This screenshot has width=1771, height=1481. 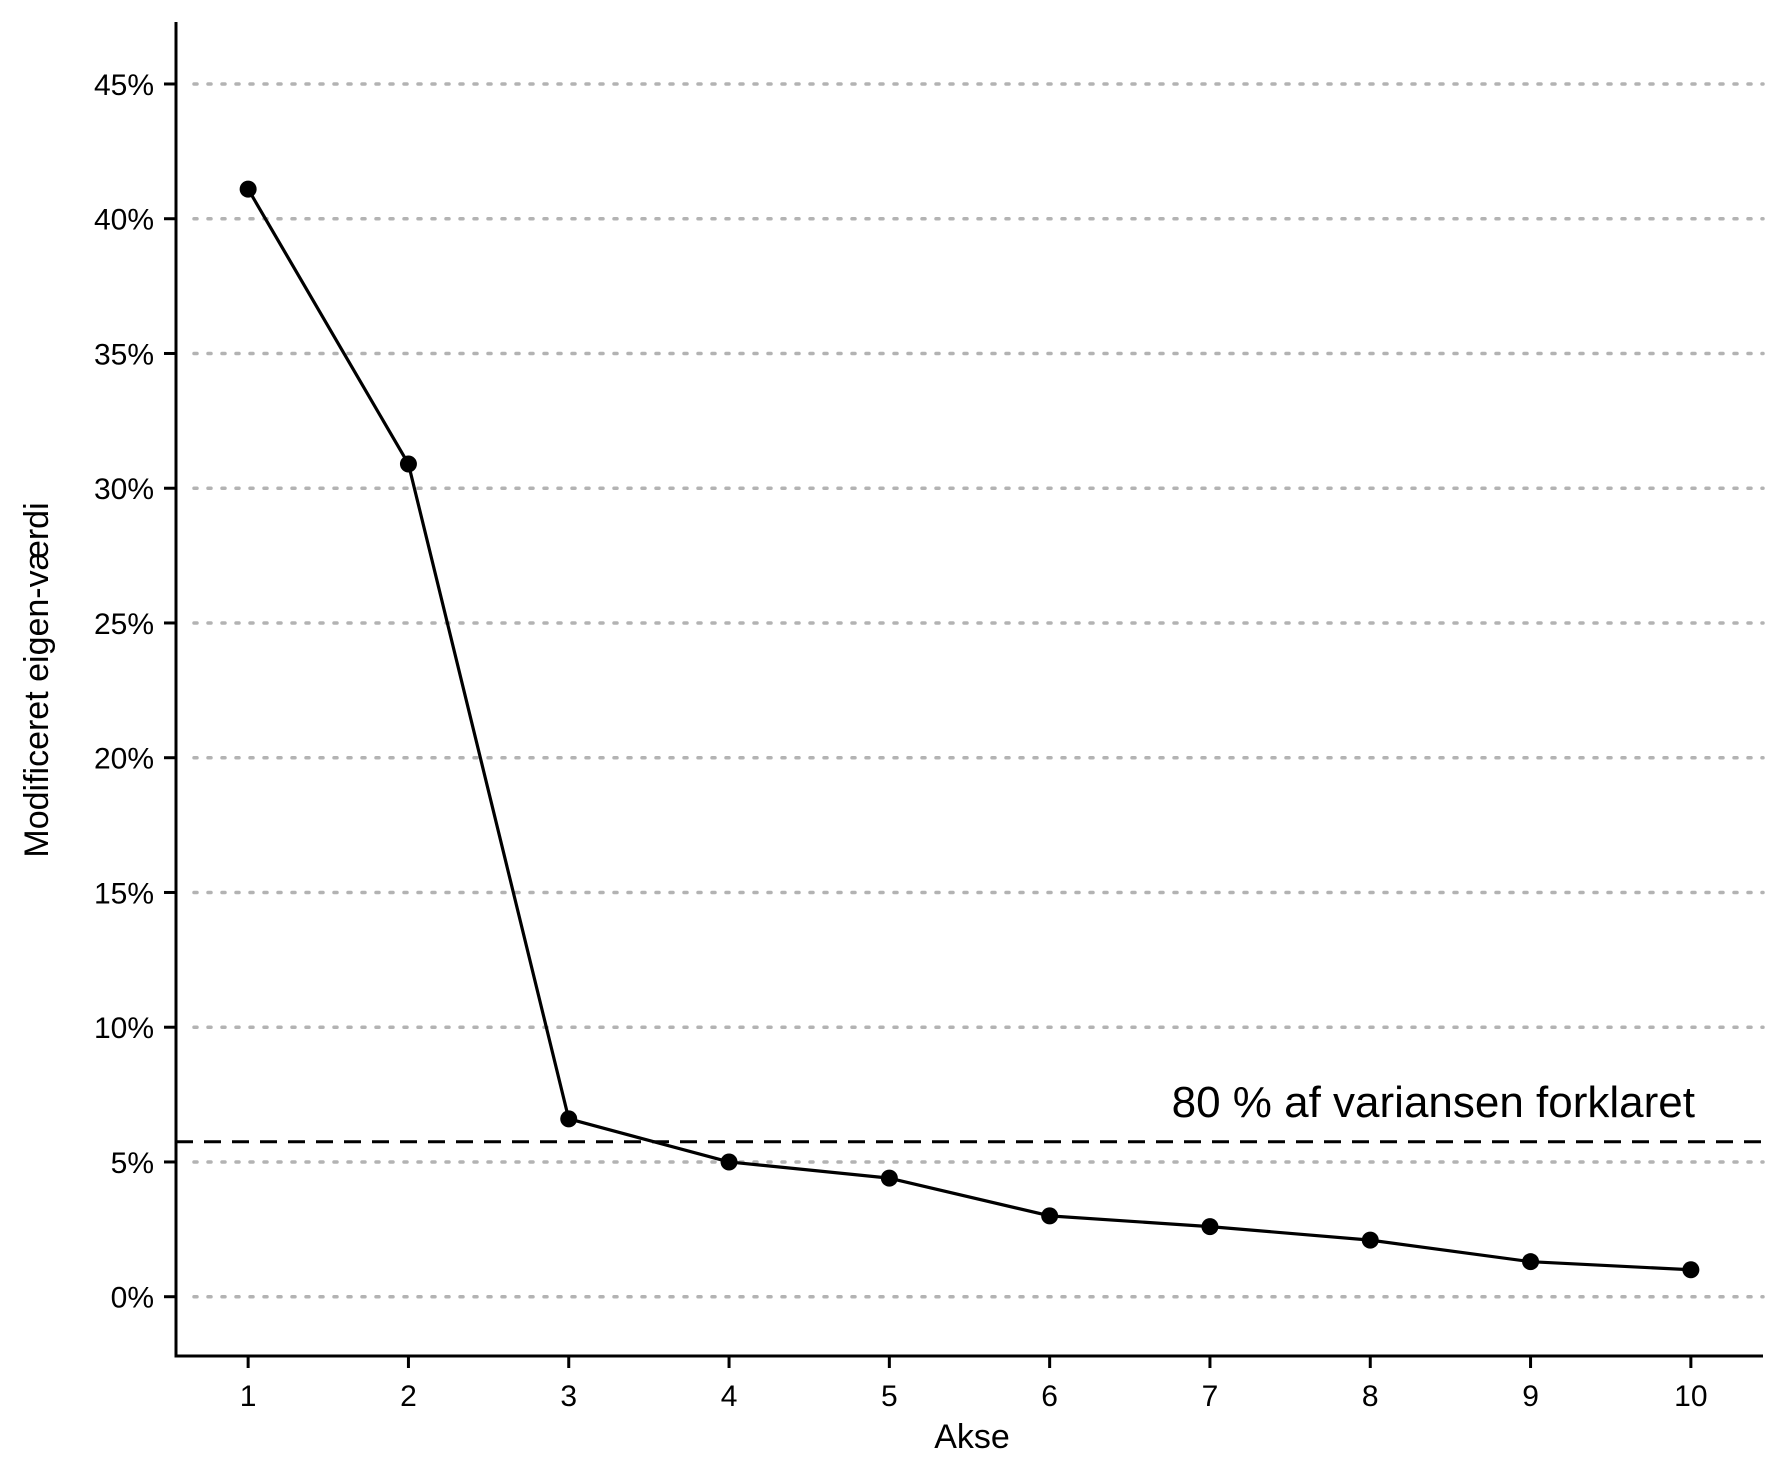 I want to click on y-tick-label: 10%, so click(x=124, y=1028).